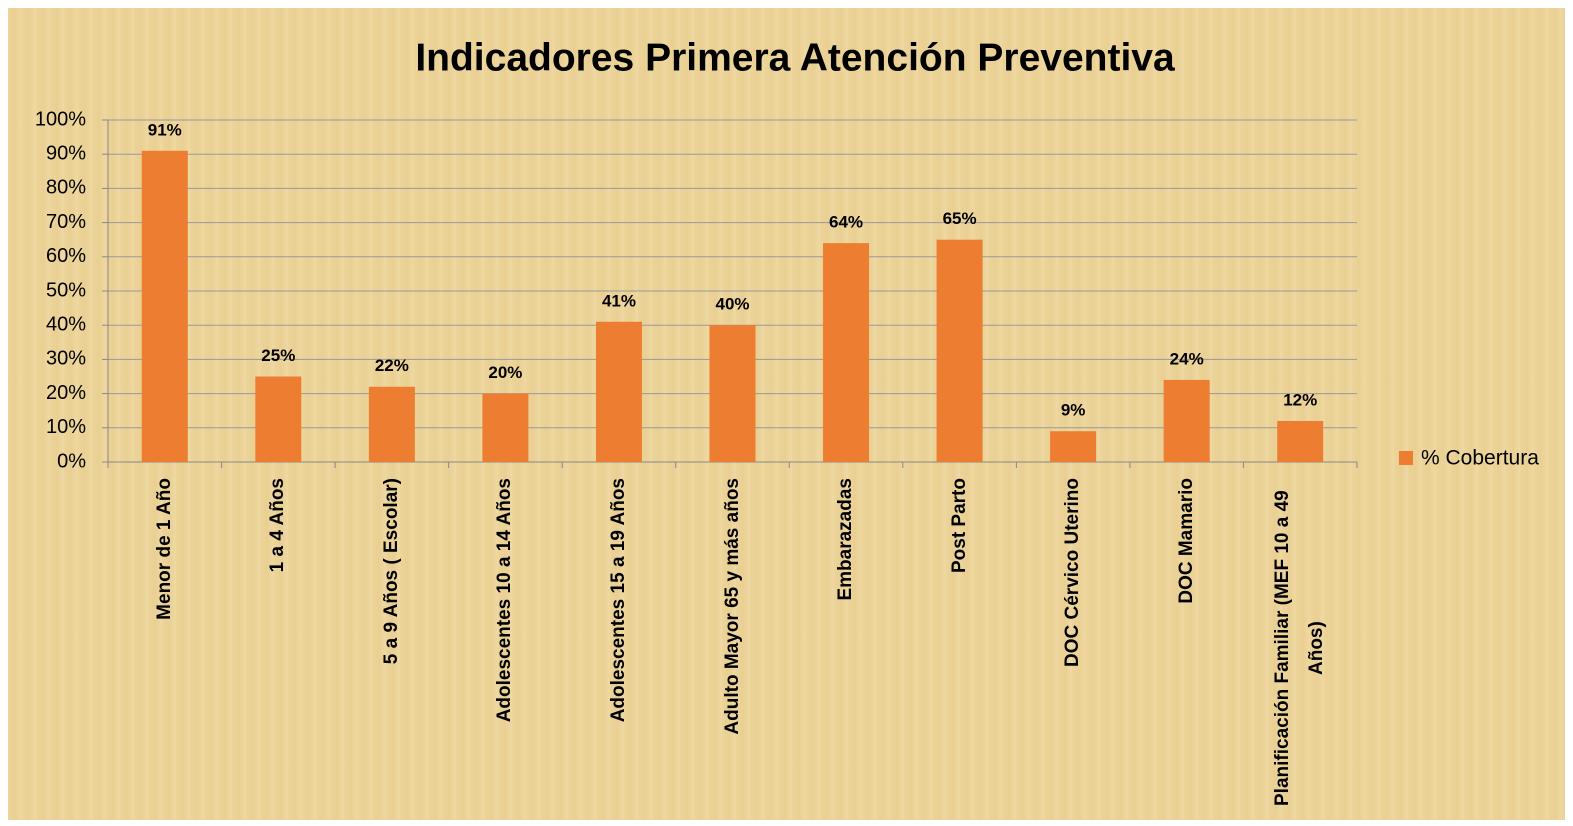  I want to click on legend-swatch, so click(1406, 458).